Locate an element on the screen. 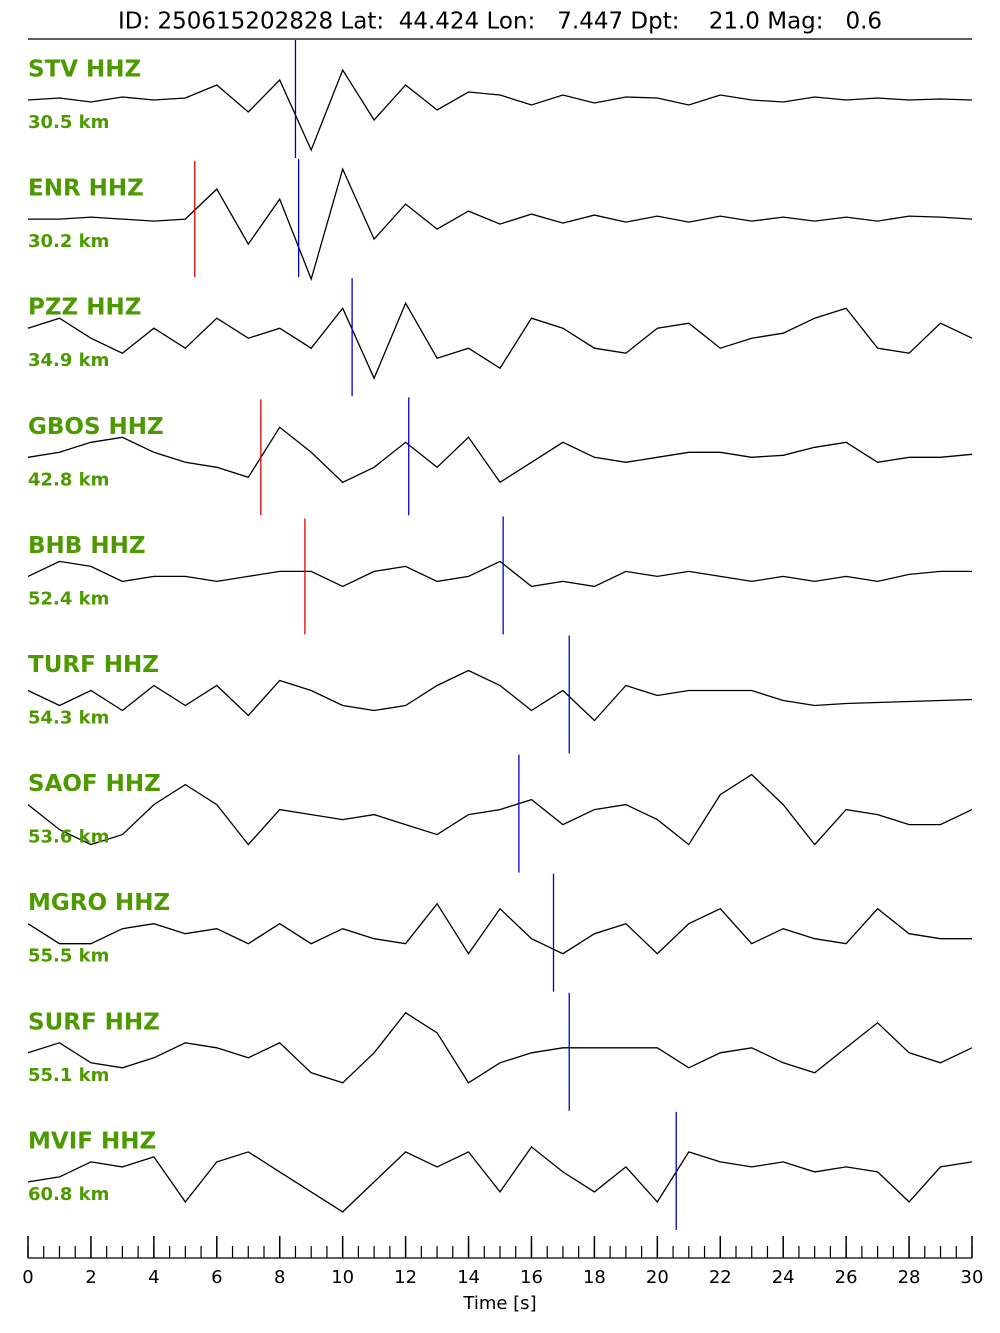  station-distance: 53.6 km is located at coordinates (68, 837).